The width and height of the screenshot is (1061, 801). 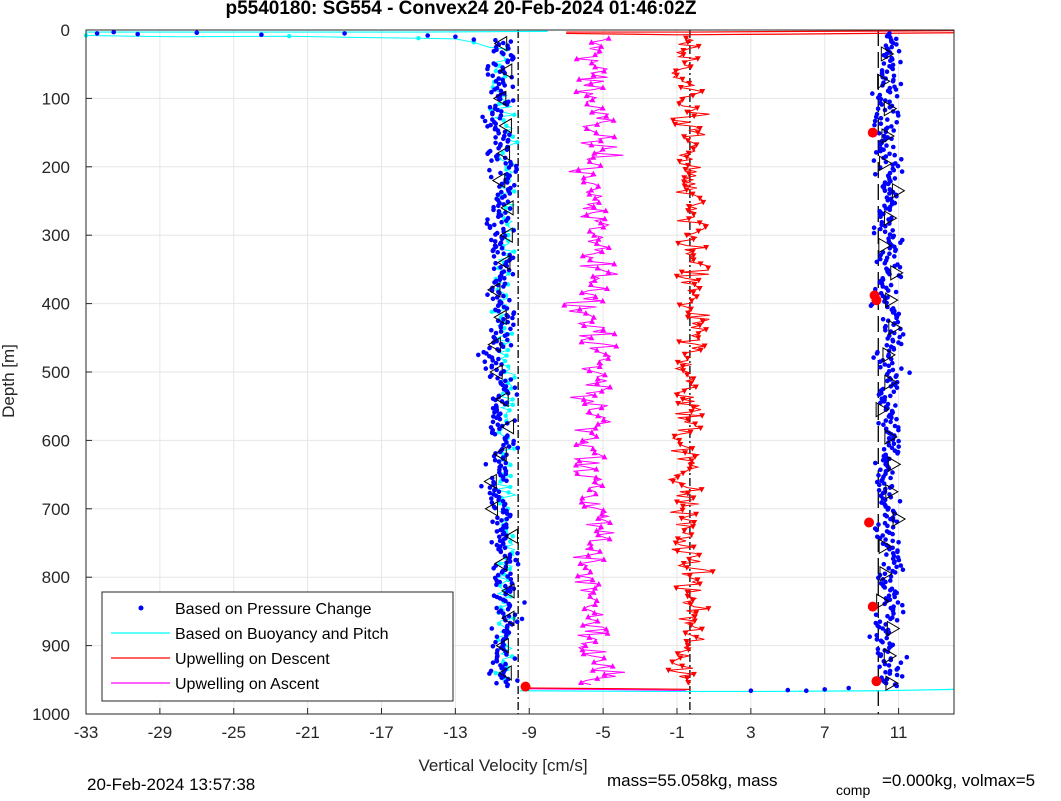 What do you see at coordinates (65, 30) in the screenshot?
I see `y-tick-label: 0` at bounding box center [65, 30].